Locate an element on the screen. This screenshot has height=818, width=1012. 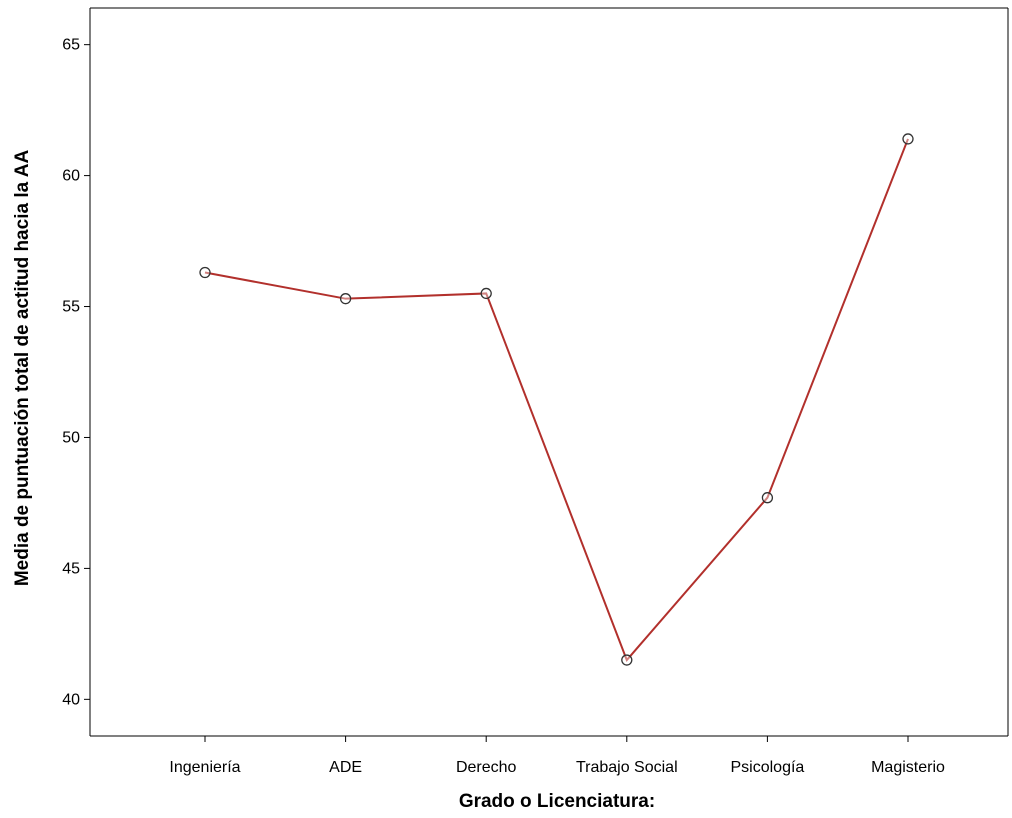
y-axis-ticks: 40 45 50 55 60 65 is located at coordinates (76, 372).